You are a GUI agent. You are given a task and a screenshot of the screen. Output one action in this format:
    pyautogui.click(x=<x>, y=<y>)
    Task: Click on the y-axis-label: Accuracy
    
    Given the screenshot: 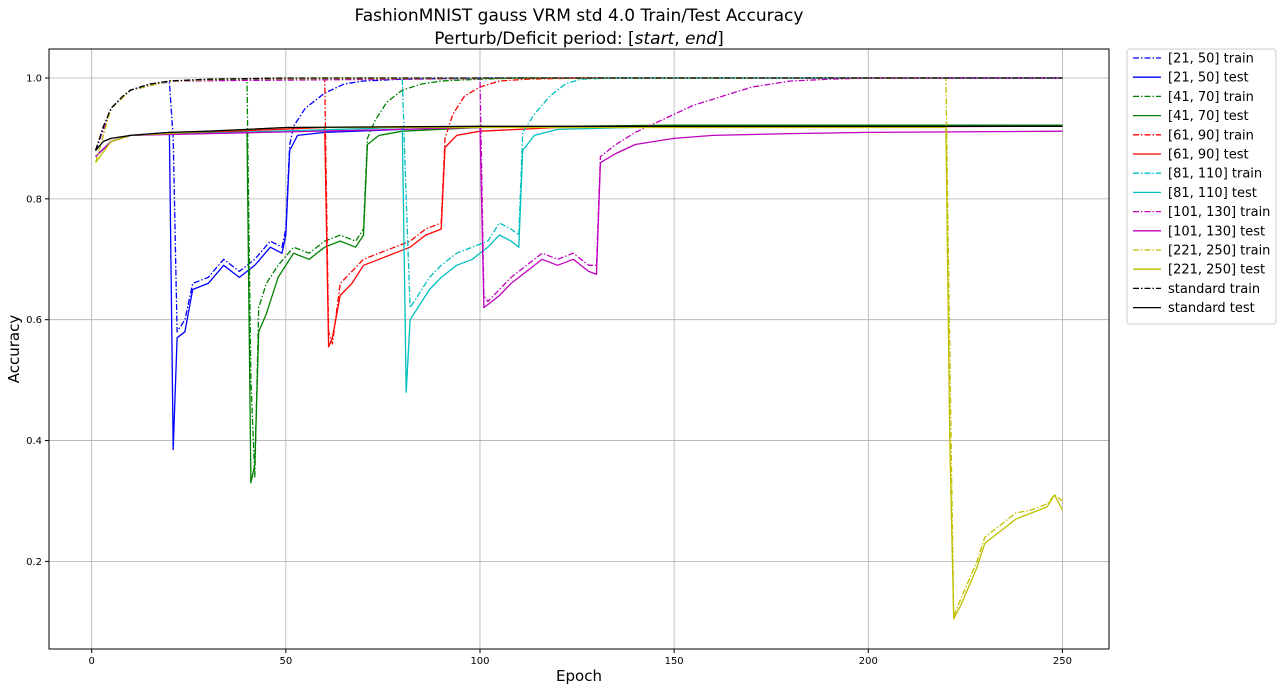 What is the action you would take?
    pyautogui.click(x=14, y=349)
    